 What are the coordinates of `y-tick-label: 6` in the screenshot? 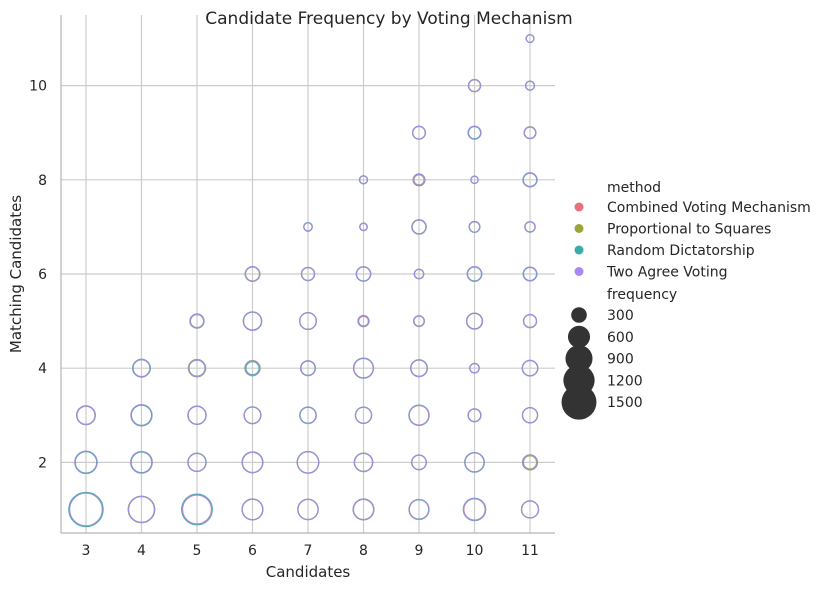 It's located at (42, 275).